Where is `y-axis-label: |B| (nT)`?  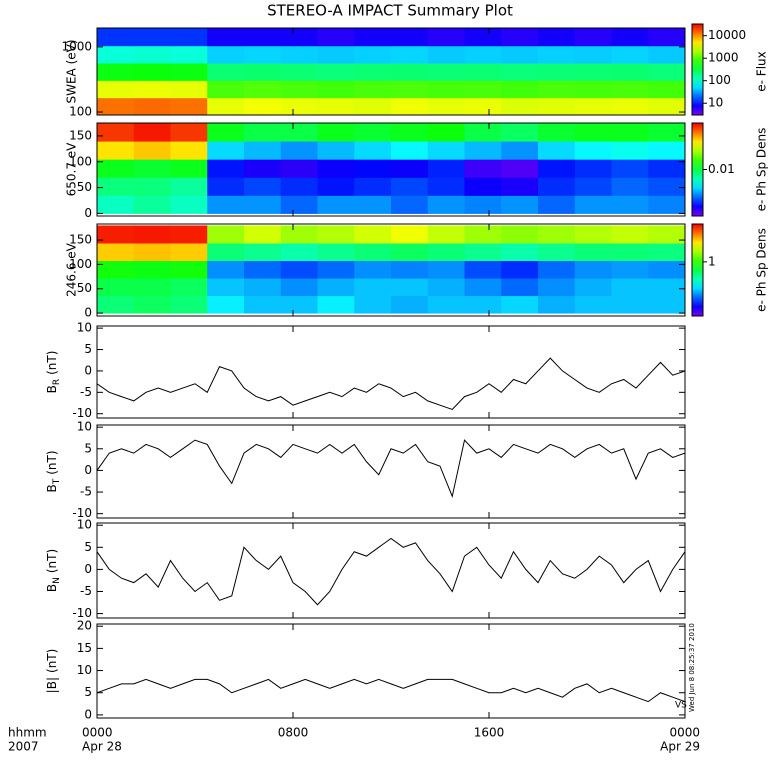
y-axis-label: |B| (nT) is located at coordinates (52, 671).